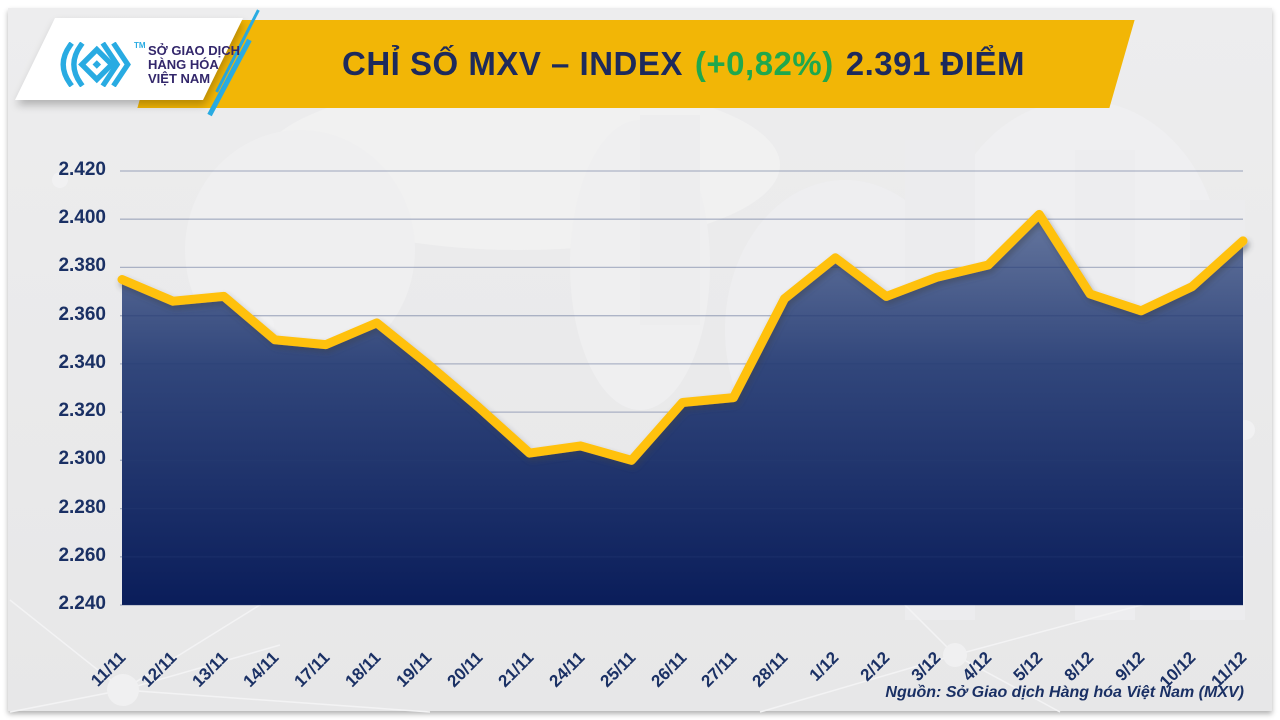 The height and width of the screenshot is (720, 1280). I want to click on logo-text-line3: VIỆT NAM, so click(179, 78).